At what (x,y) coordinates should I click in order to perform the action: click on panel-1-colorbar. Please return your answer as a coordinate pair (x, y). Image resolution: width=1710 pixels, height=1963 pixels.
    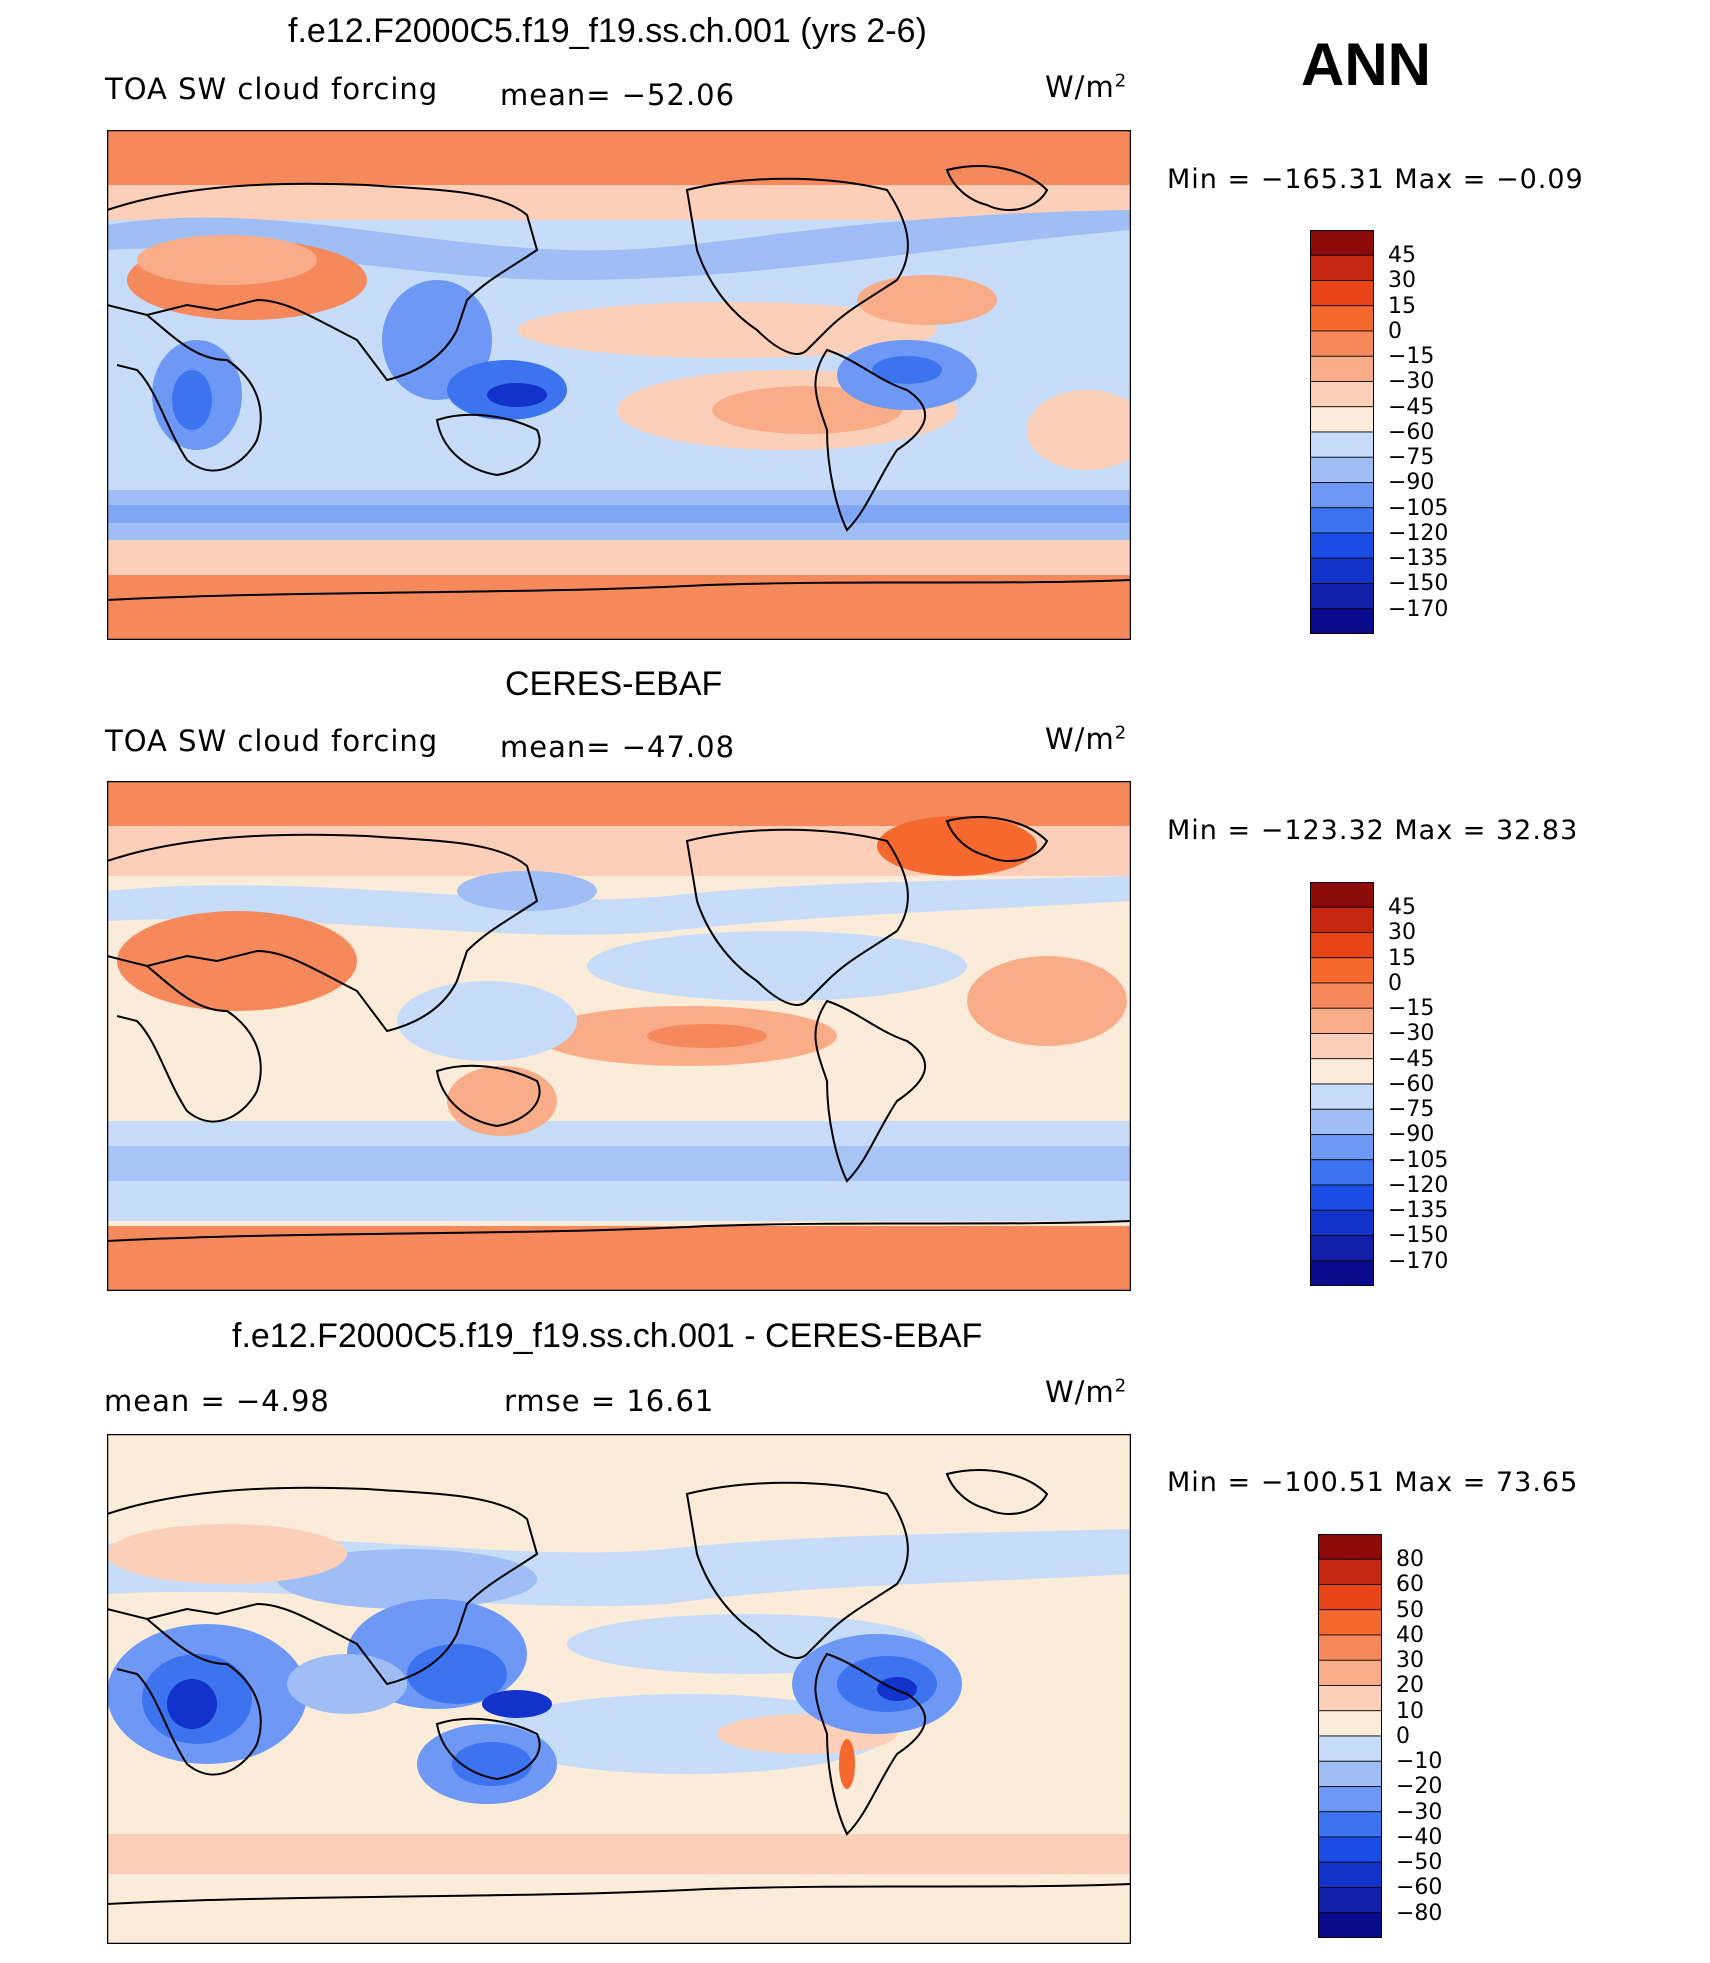
    Looking at the image, I should click on (1342, 432).